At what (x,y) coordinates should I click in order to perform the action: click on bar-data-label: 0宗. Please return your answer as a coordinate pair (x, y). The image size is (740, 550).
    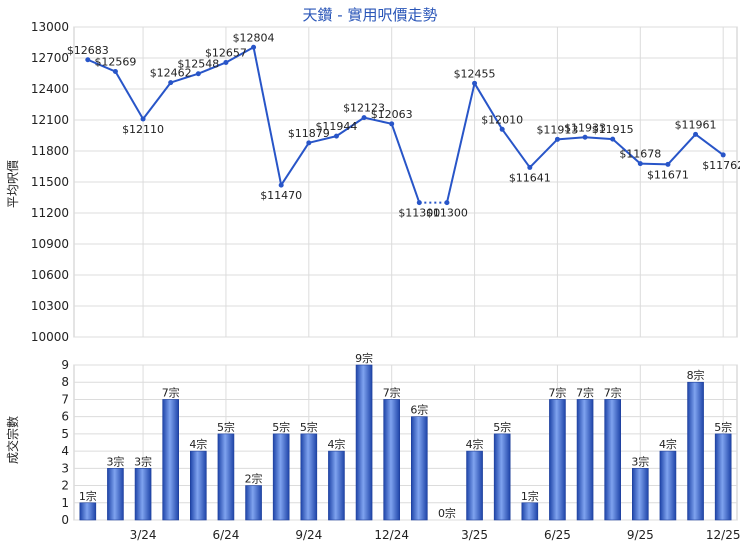
    Looking at the image, I should click on (447, 513).